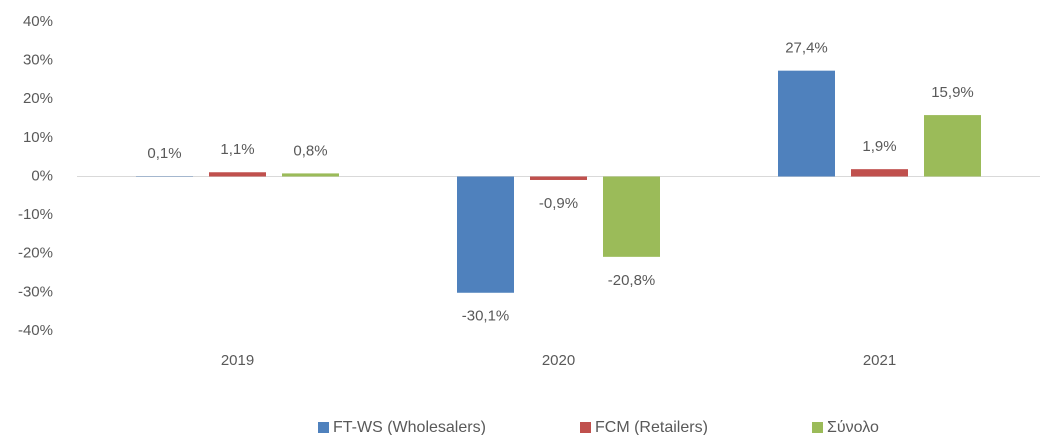 Image resolution: width=1054 pixels, height=435 pixels. I want to click on data-label: -20,8%, so click(632, 280).